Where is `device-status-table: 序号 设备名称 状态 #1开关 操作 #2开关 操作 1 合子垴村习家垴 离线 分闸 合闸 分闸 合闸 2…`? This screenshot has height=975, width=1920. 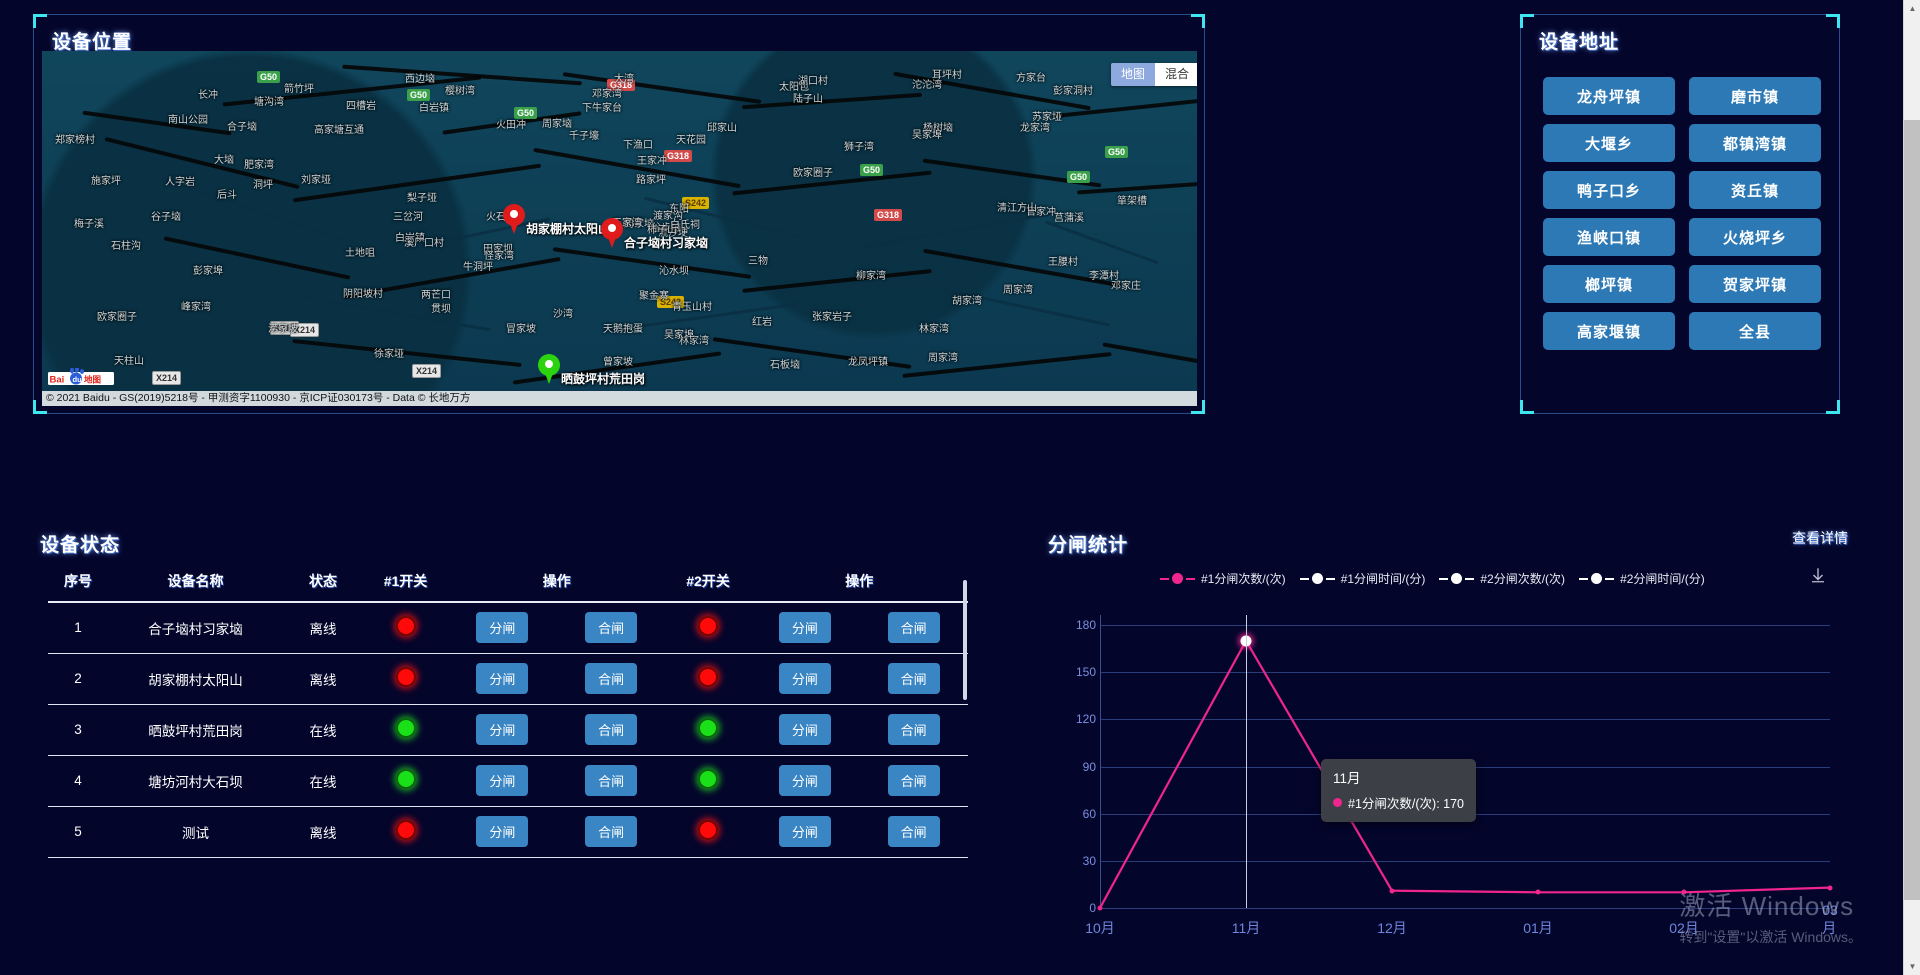 device-status-table: 序号 设备名称 状态 #1开关 操作 #2开关 操作 1 合子垴村习家垴 离线 分闸 合闸 分闸 合闸 2… is located at coordinates (508, 711).